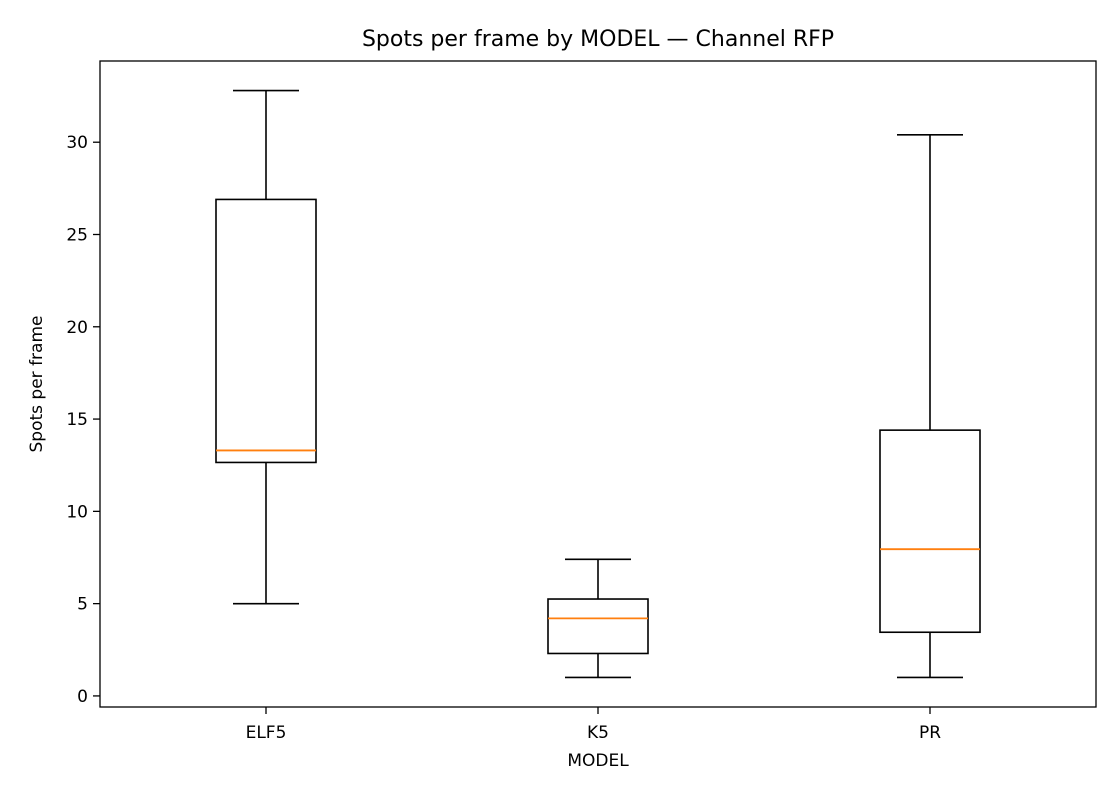 The image size is (1120, 800). I want to click on x-axis: ELF5 K5 PR, so click(593, 725).